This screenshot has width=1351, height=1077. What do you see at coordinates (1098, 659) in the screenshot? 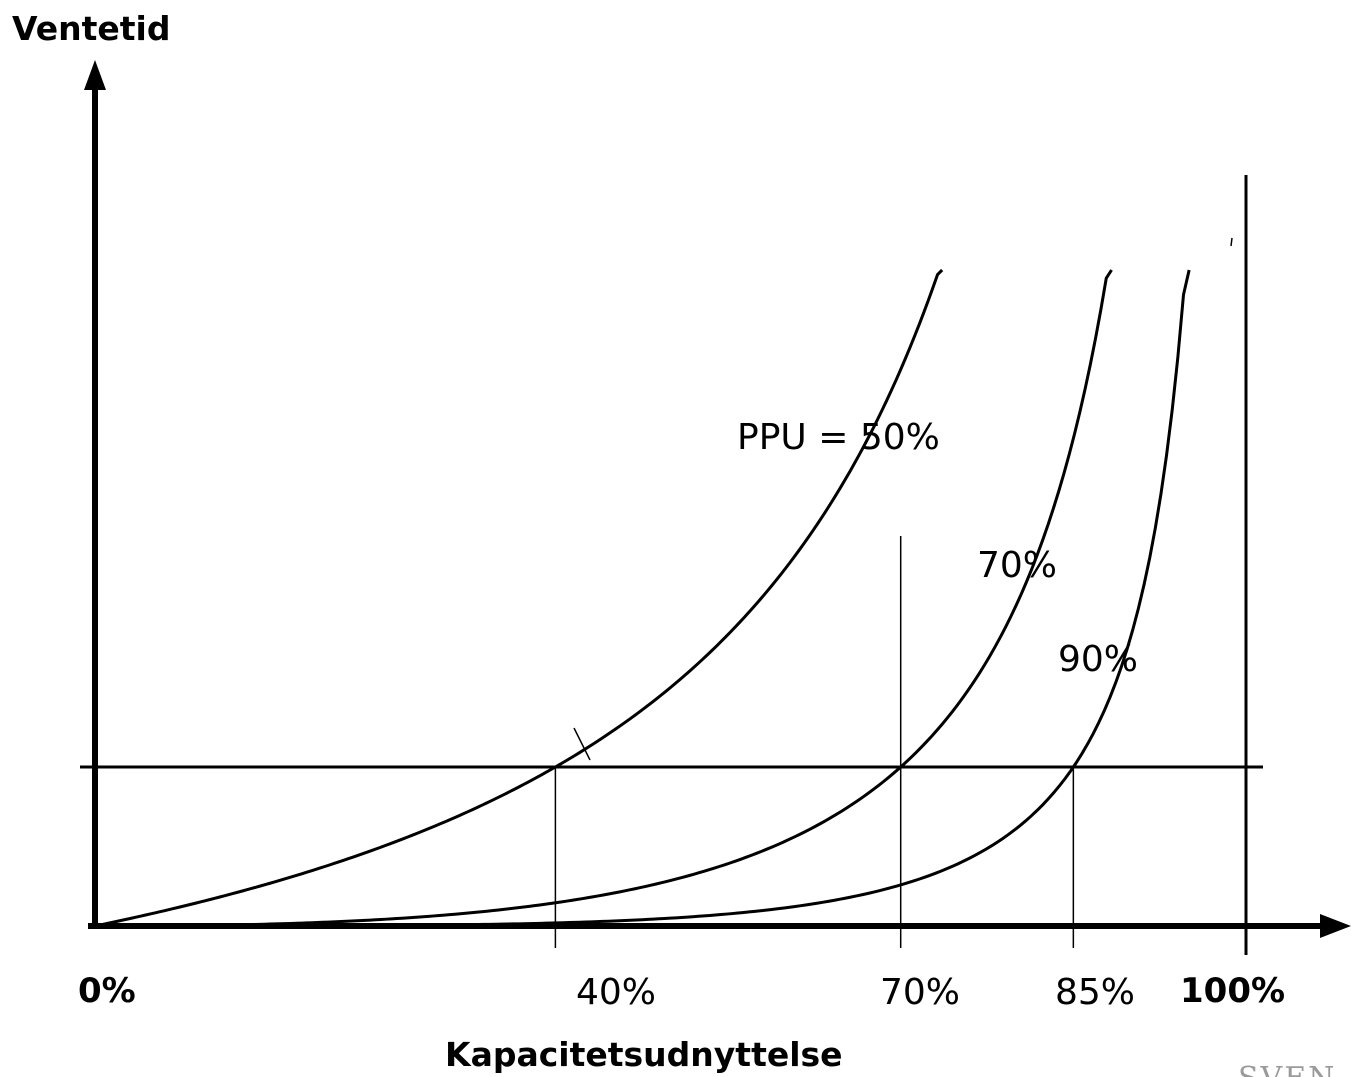
I see `series-label-ppu-90: 90%` at bounding box center [1098, 659].